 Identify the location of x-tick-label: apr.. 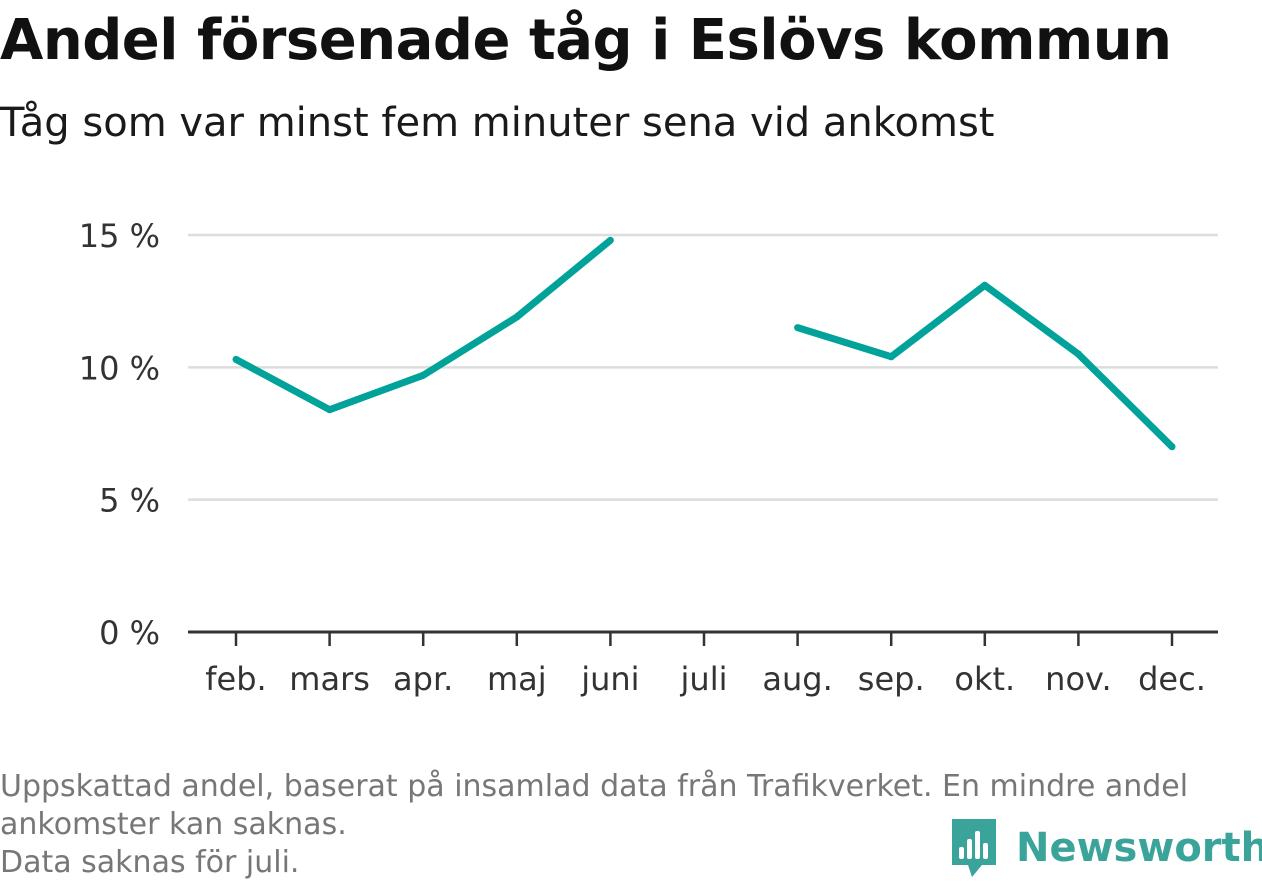
(423, 679).